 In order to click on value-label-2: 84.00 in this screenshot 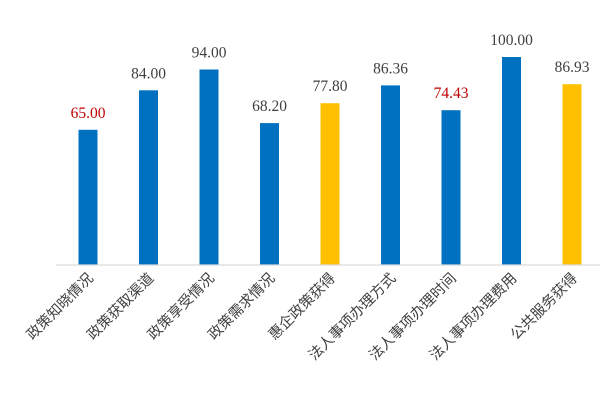, I will do `click(148, 73)`.